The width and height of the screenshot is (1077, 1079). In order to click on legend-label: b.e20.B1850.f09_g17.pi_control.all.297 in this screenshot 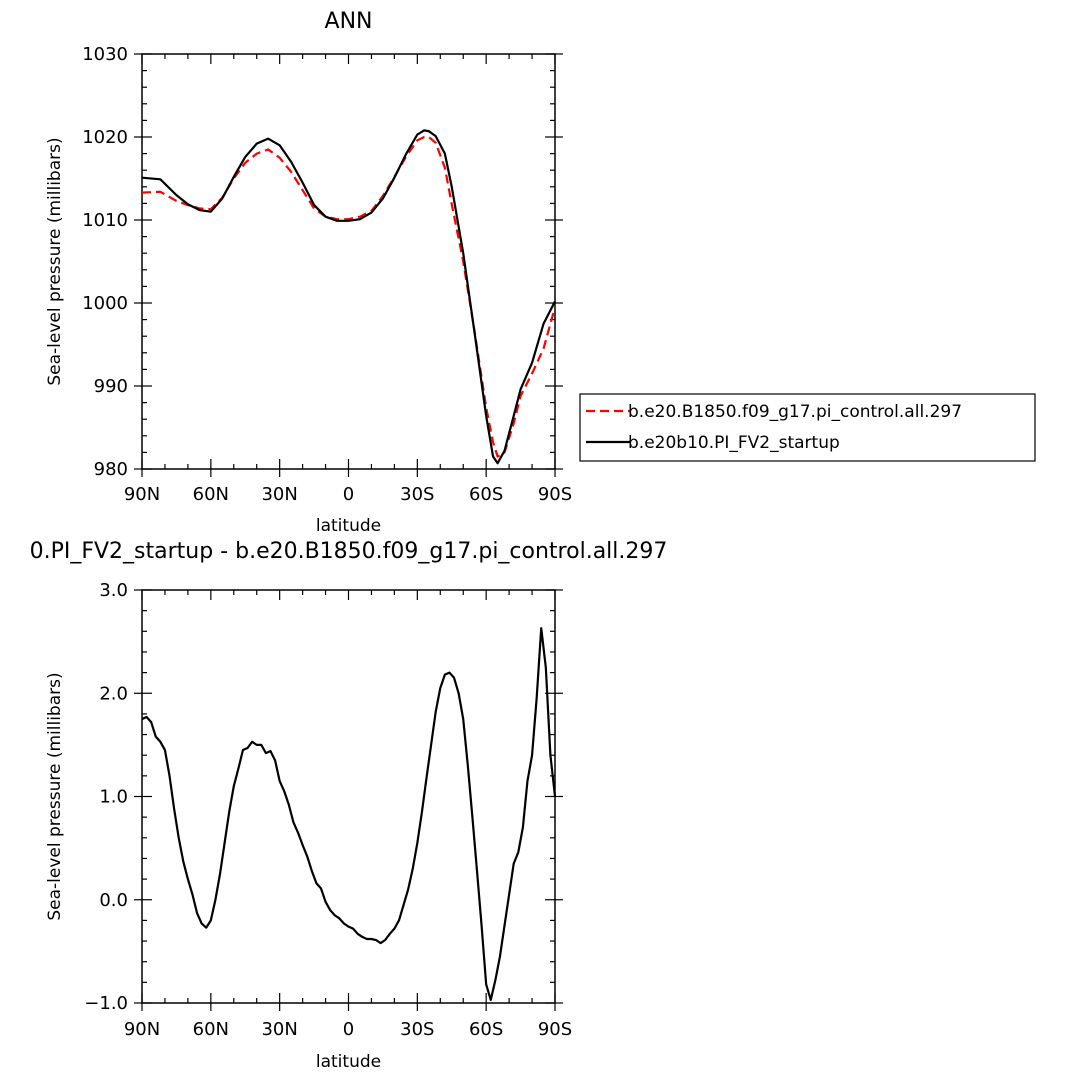, I will do `click(795, 412)`.